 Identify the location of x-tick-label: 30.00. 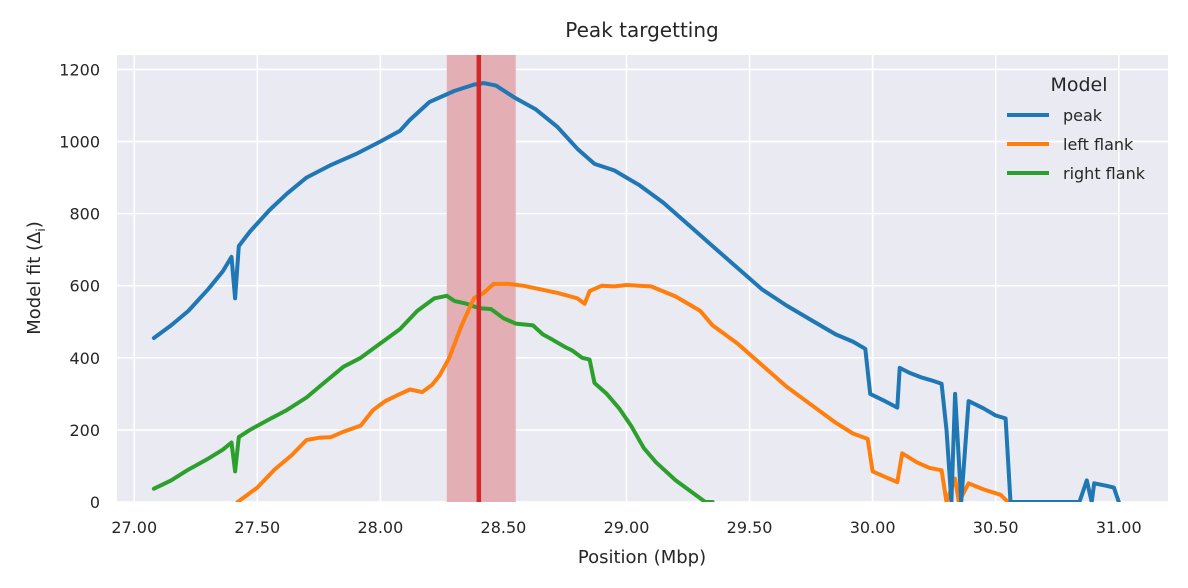
(873, 527).